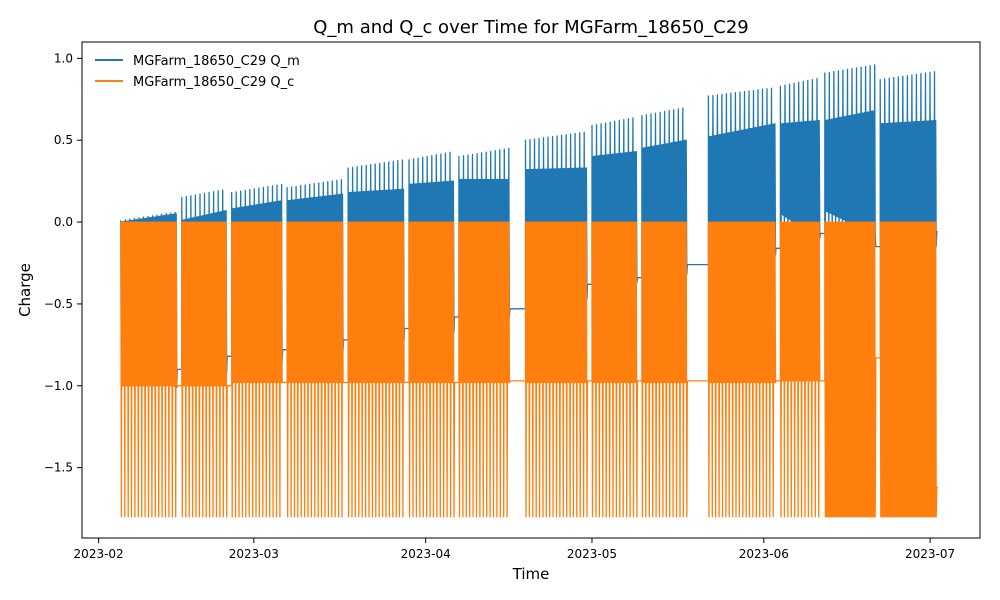  What do you see at coordinates (63, 222) in the screenshot?
I see `y-tick-label-2: 0.0` at bounding box center [63, 222].